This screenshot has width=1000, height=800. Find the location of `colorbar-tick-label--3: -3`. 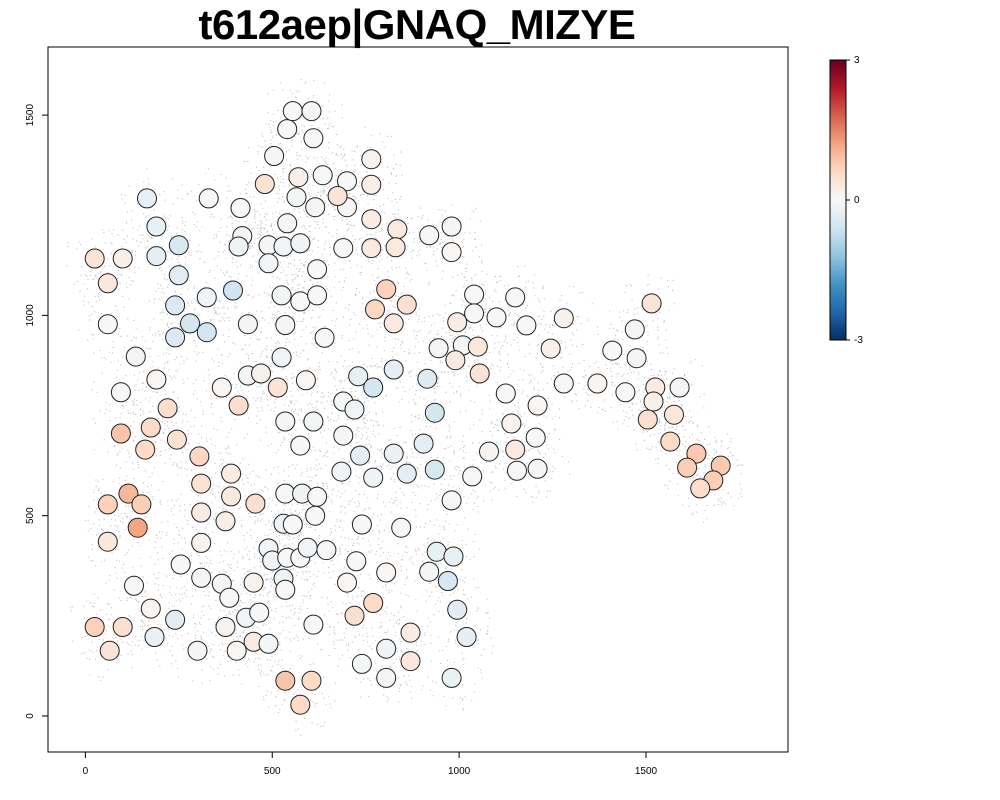

colorbar-tick-label--3: -3 is located at coordinates (858, 340).